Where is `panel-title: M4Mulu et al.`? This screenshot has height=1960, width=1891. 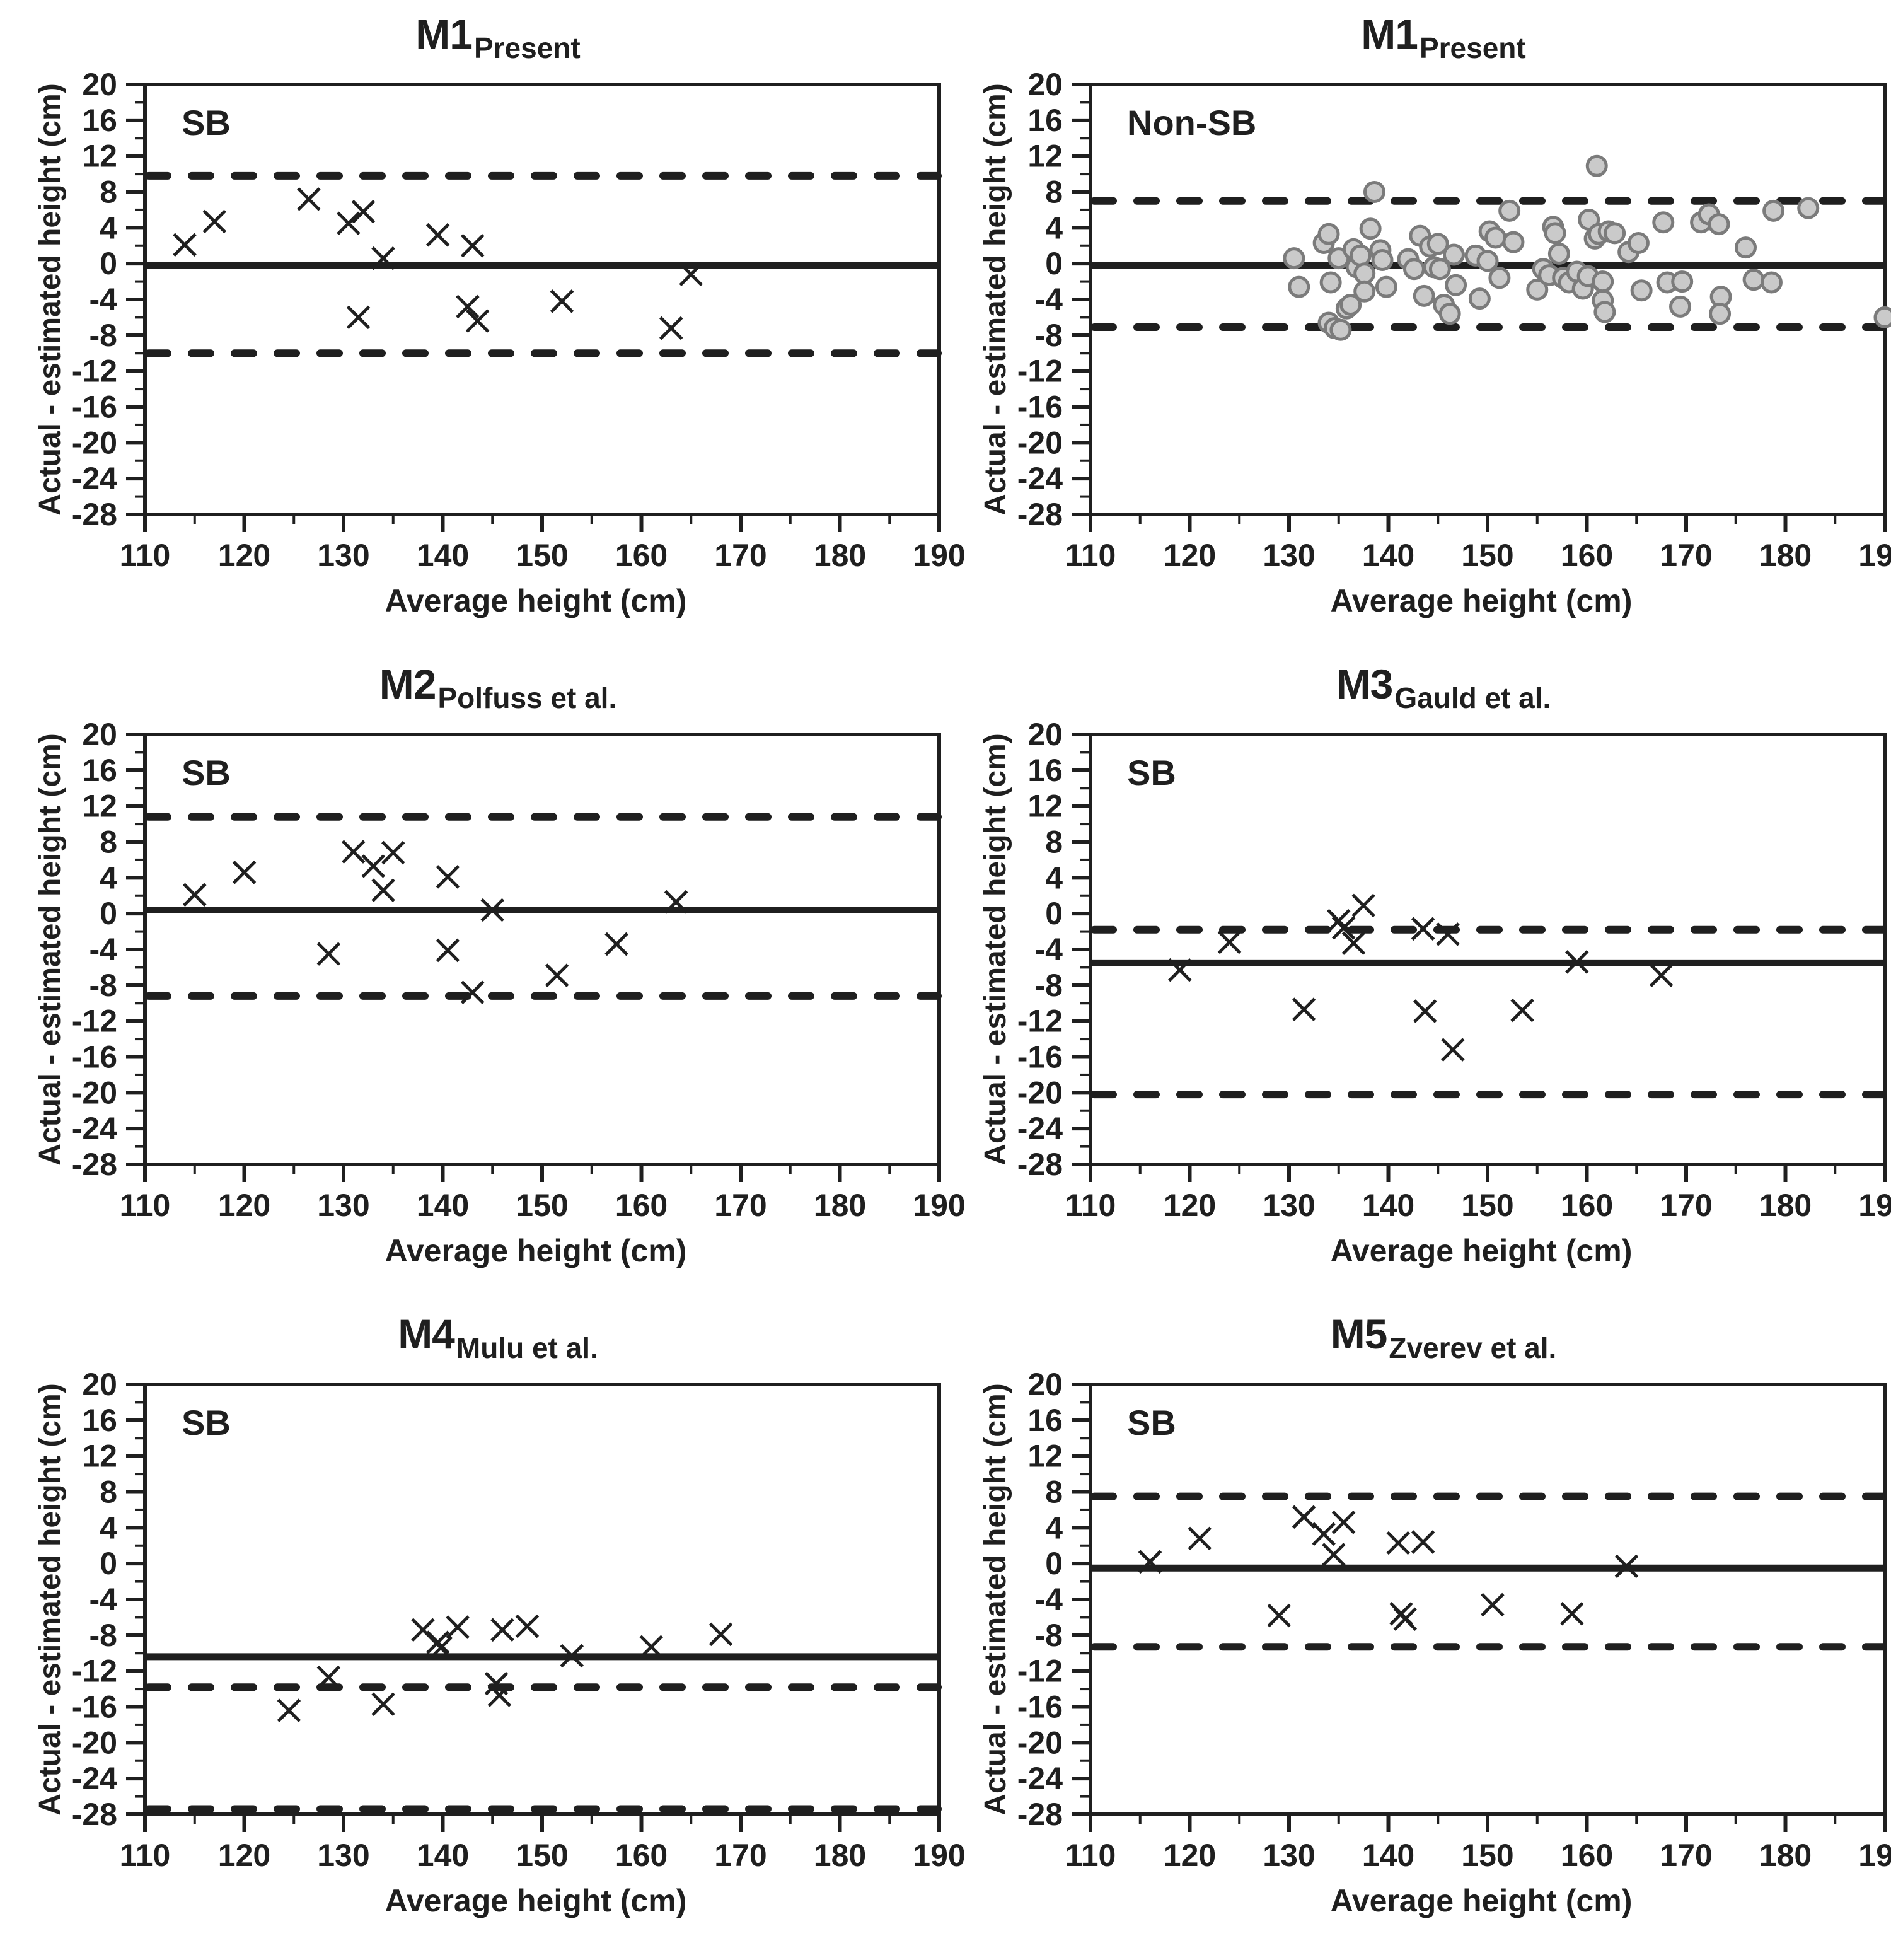
panel-title: M4Mulu et al. is located at coordinates (498, 1337).